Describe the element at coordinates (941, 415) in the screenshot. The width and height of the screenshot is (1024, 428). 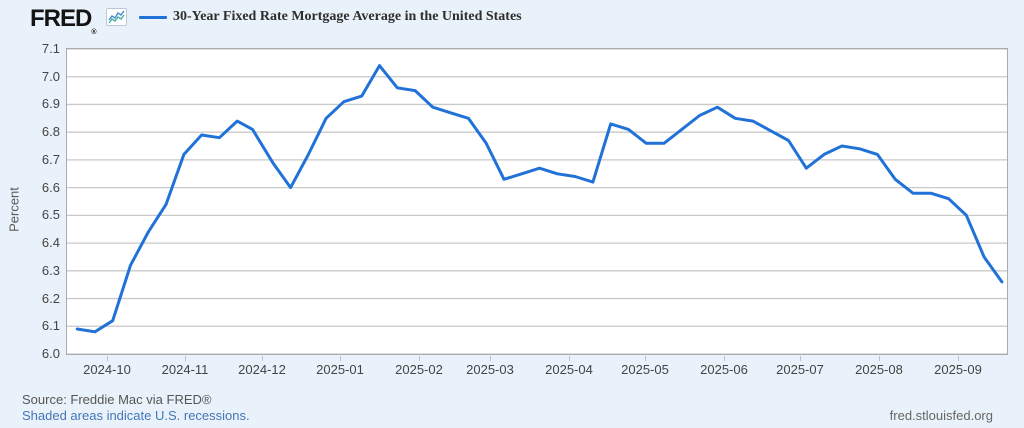
I see `site-url: fred.stlouisfed.org` at that location.